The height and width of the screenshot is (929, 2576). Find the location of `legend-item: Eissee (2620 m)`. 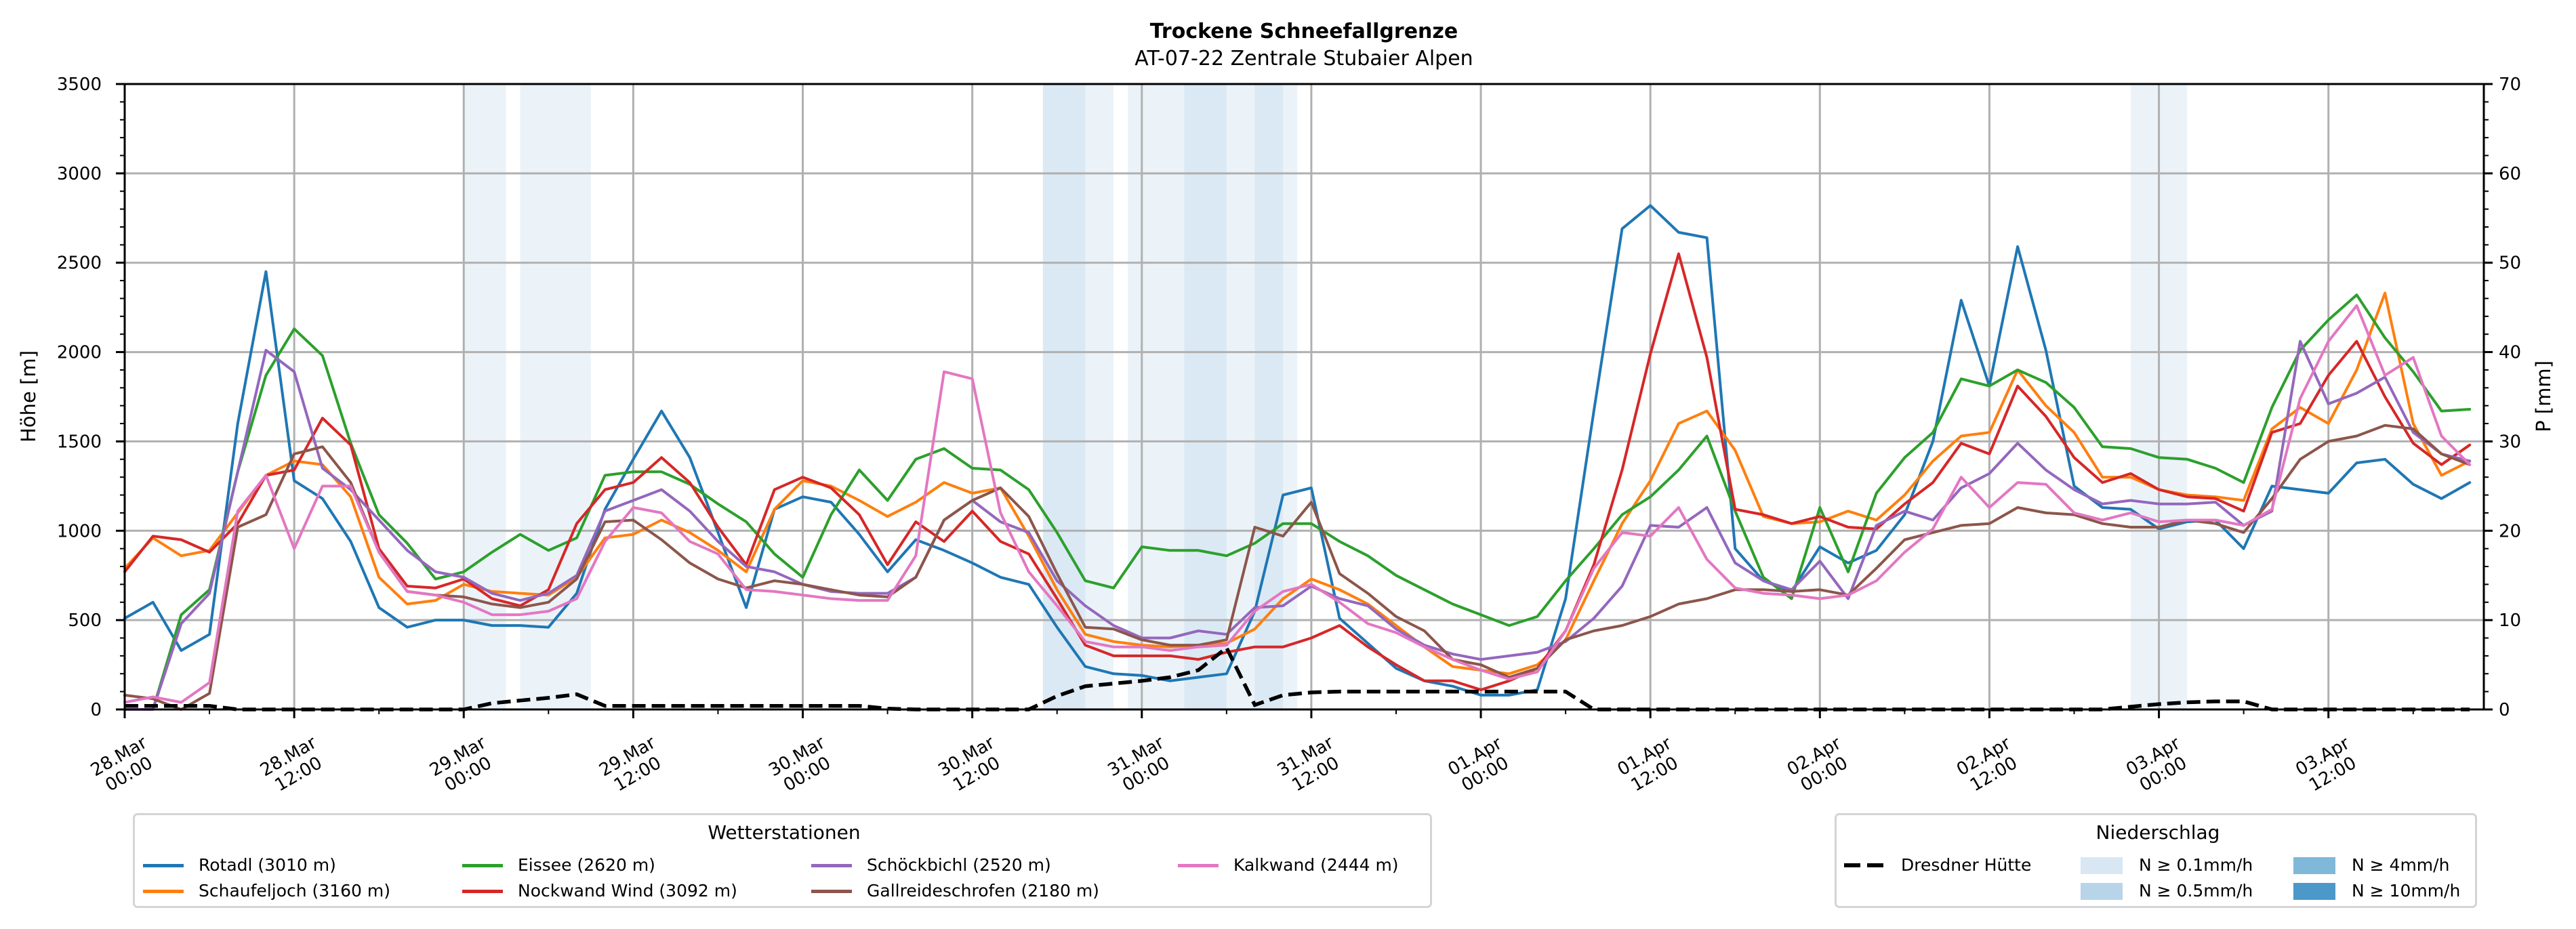

legend-item: Eissee (2620 m) is located at coordinates (559, 865).